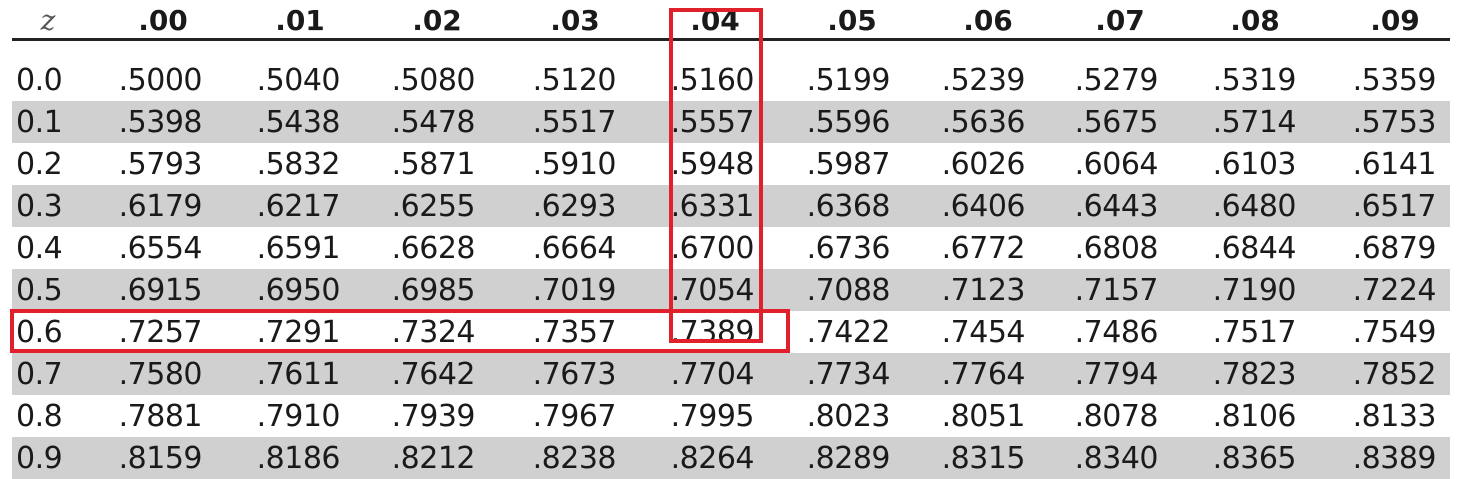 The image size is (1478, 479). Describe the element at coordinates (1254, 206) in the screenshot. I see `table-cell: .6480` at that location.